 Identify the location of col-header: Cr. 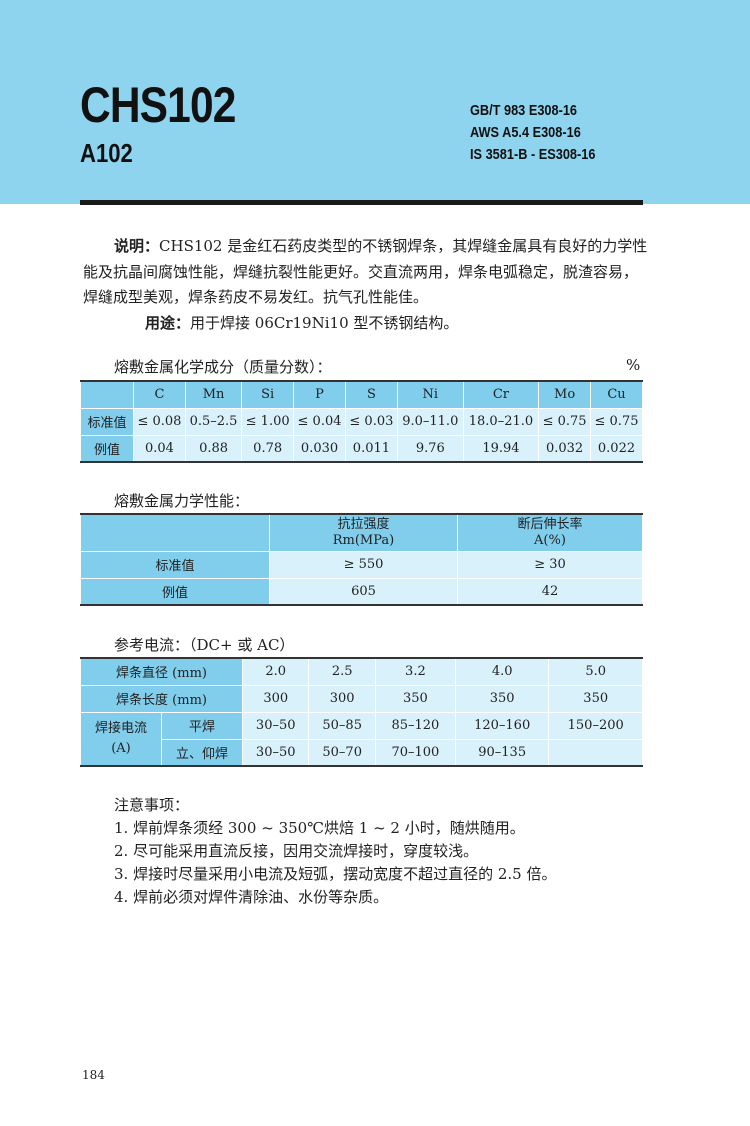
(501, 394).